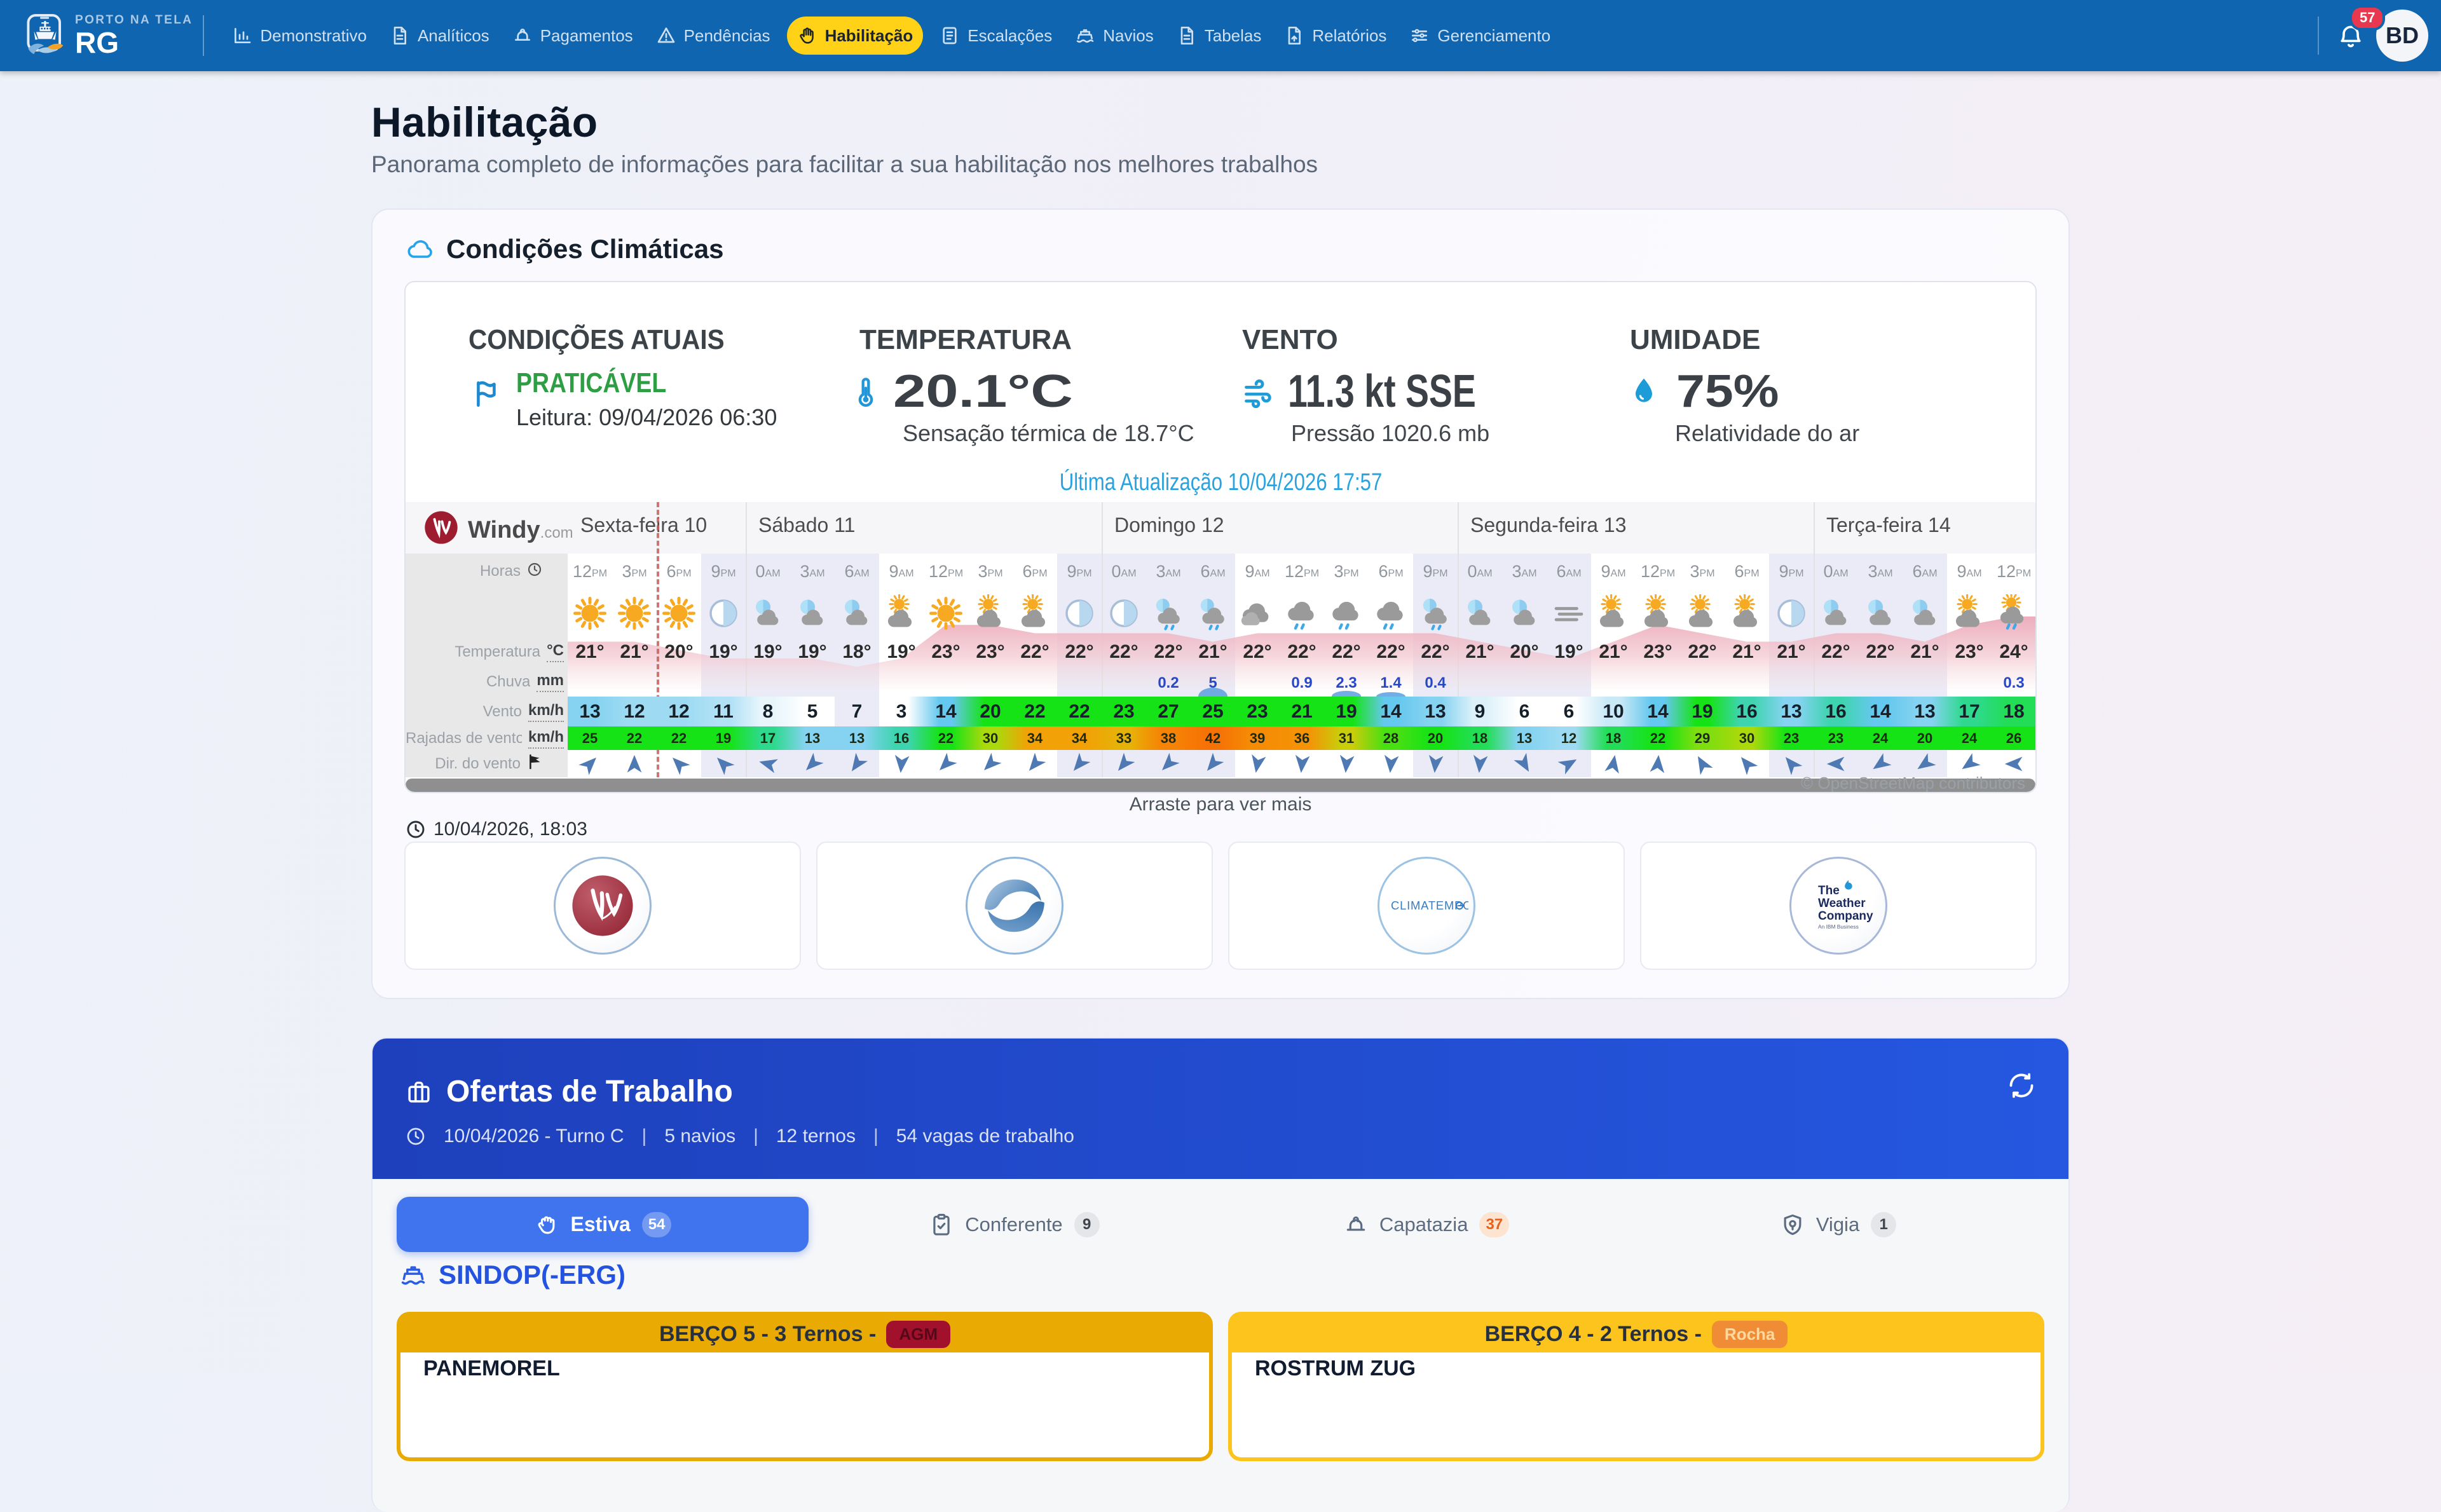 This screenshot has height=1512, width=2441. What do you see at coordinates (1845, 916) in the screenshot?
I see `svg-text: Company` at bounding box center [1845, 916].